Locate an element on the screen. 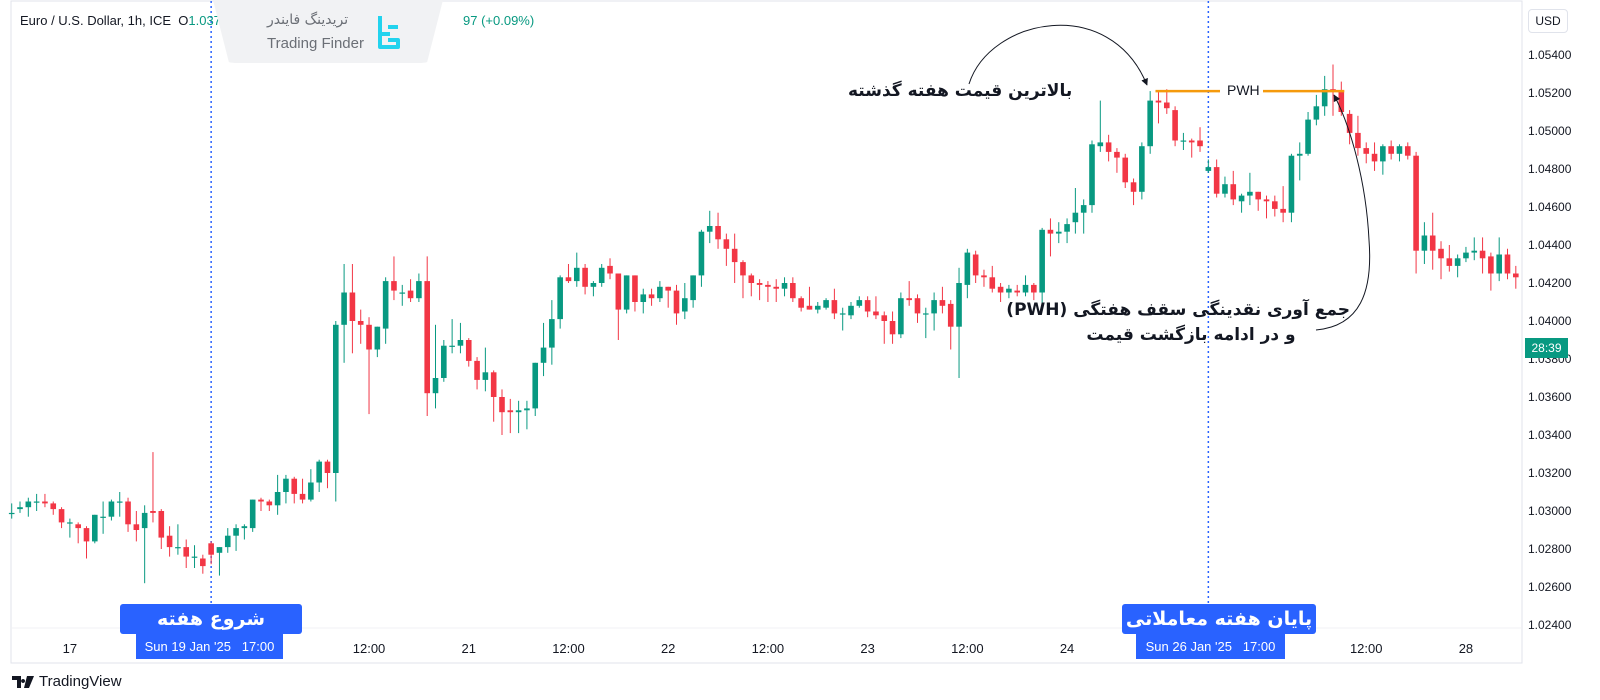 This screenshot has width=1600, height=700. price-tick-label: 1.03000 is located at coordinates (1550, 511).